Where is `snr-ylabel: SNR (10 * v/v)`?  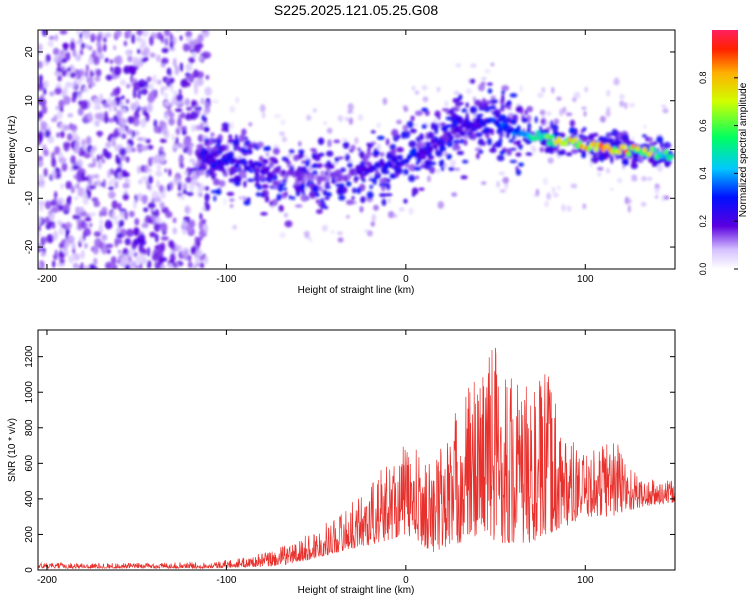 snr-ylabel: SNR (10 * v/v) is located at coordinates (12, 450).